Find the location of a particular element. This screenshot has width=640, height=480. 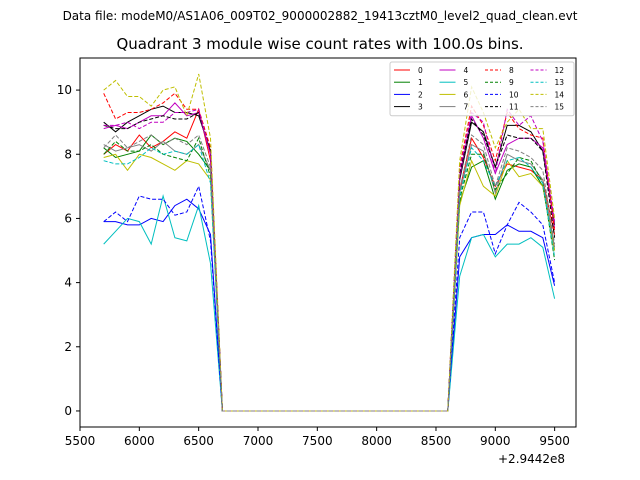

legend-label-13: 13 is located at coordinates (560, 82).